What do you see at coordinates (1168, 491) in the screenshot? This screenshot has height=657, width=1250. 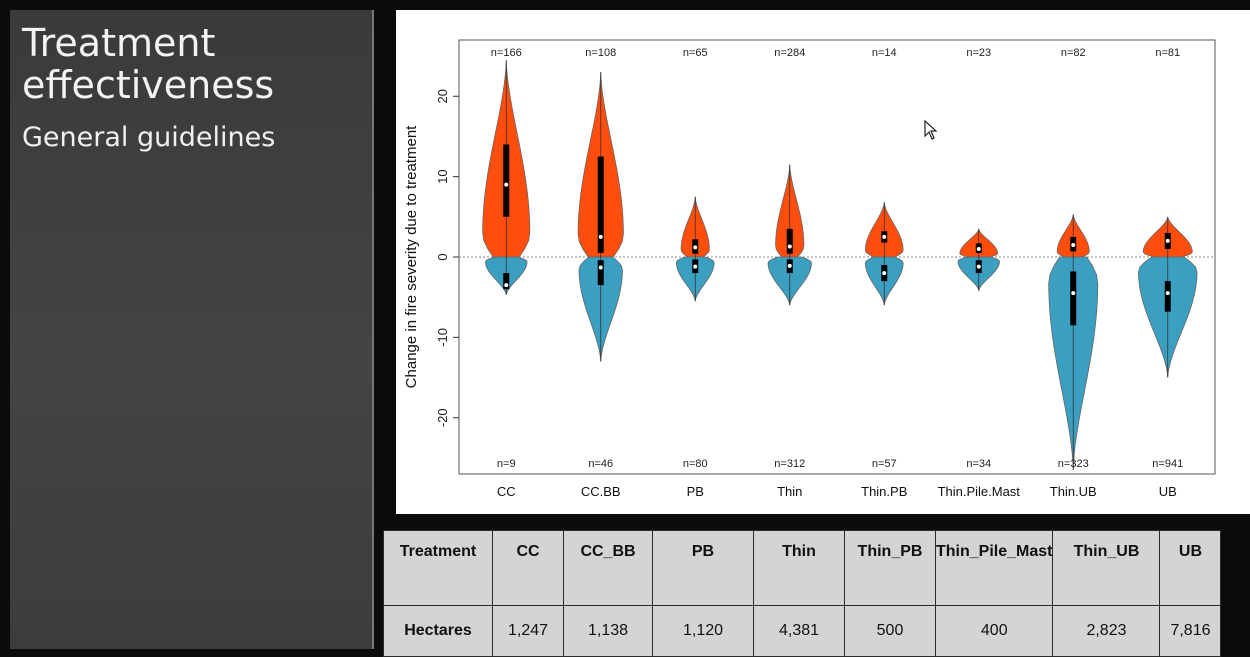 I see `x-tick-label: UB` at bounding box center [1168, 491].